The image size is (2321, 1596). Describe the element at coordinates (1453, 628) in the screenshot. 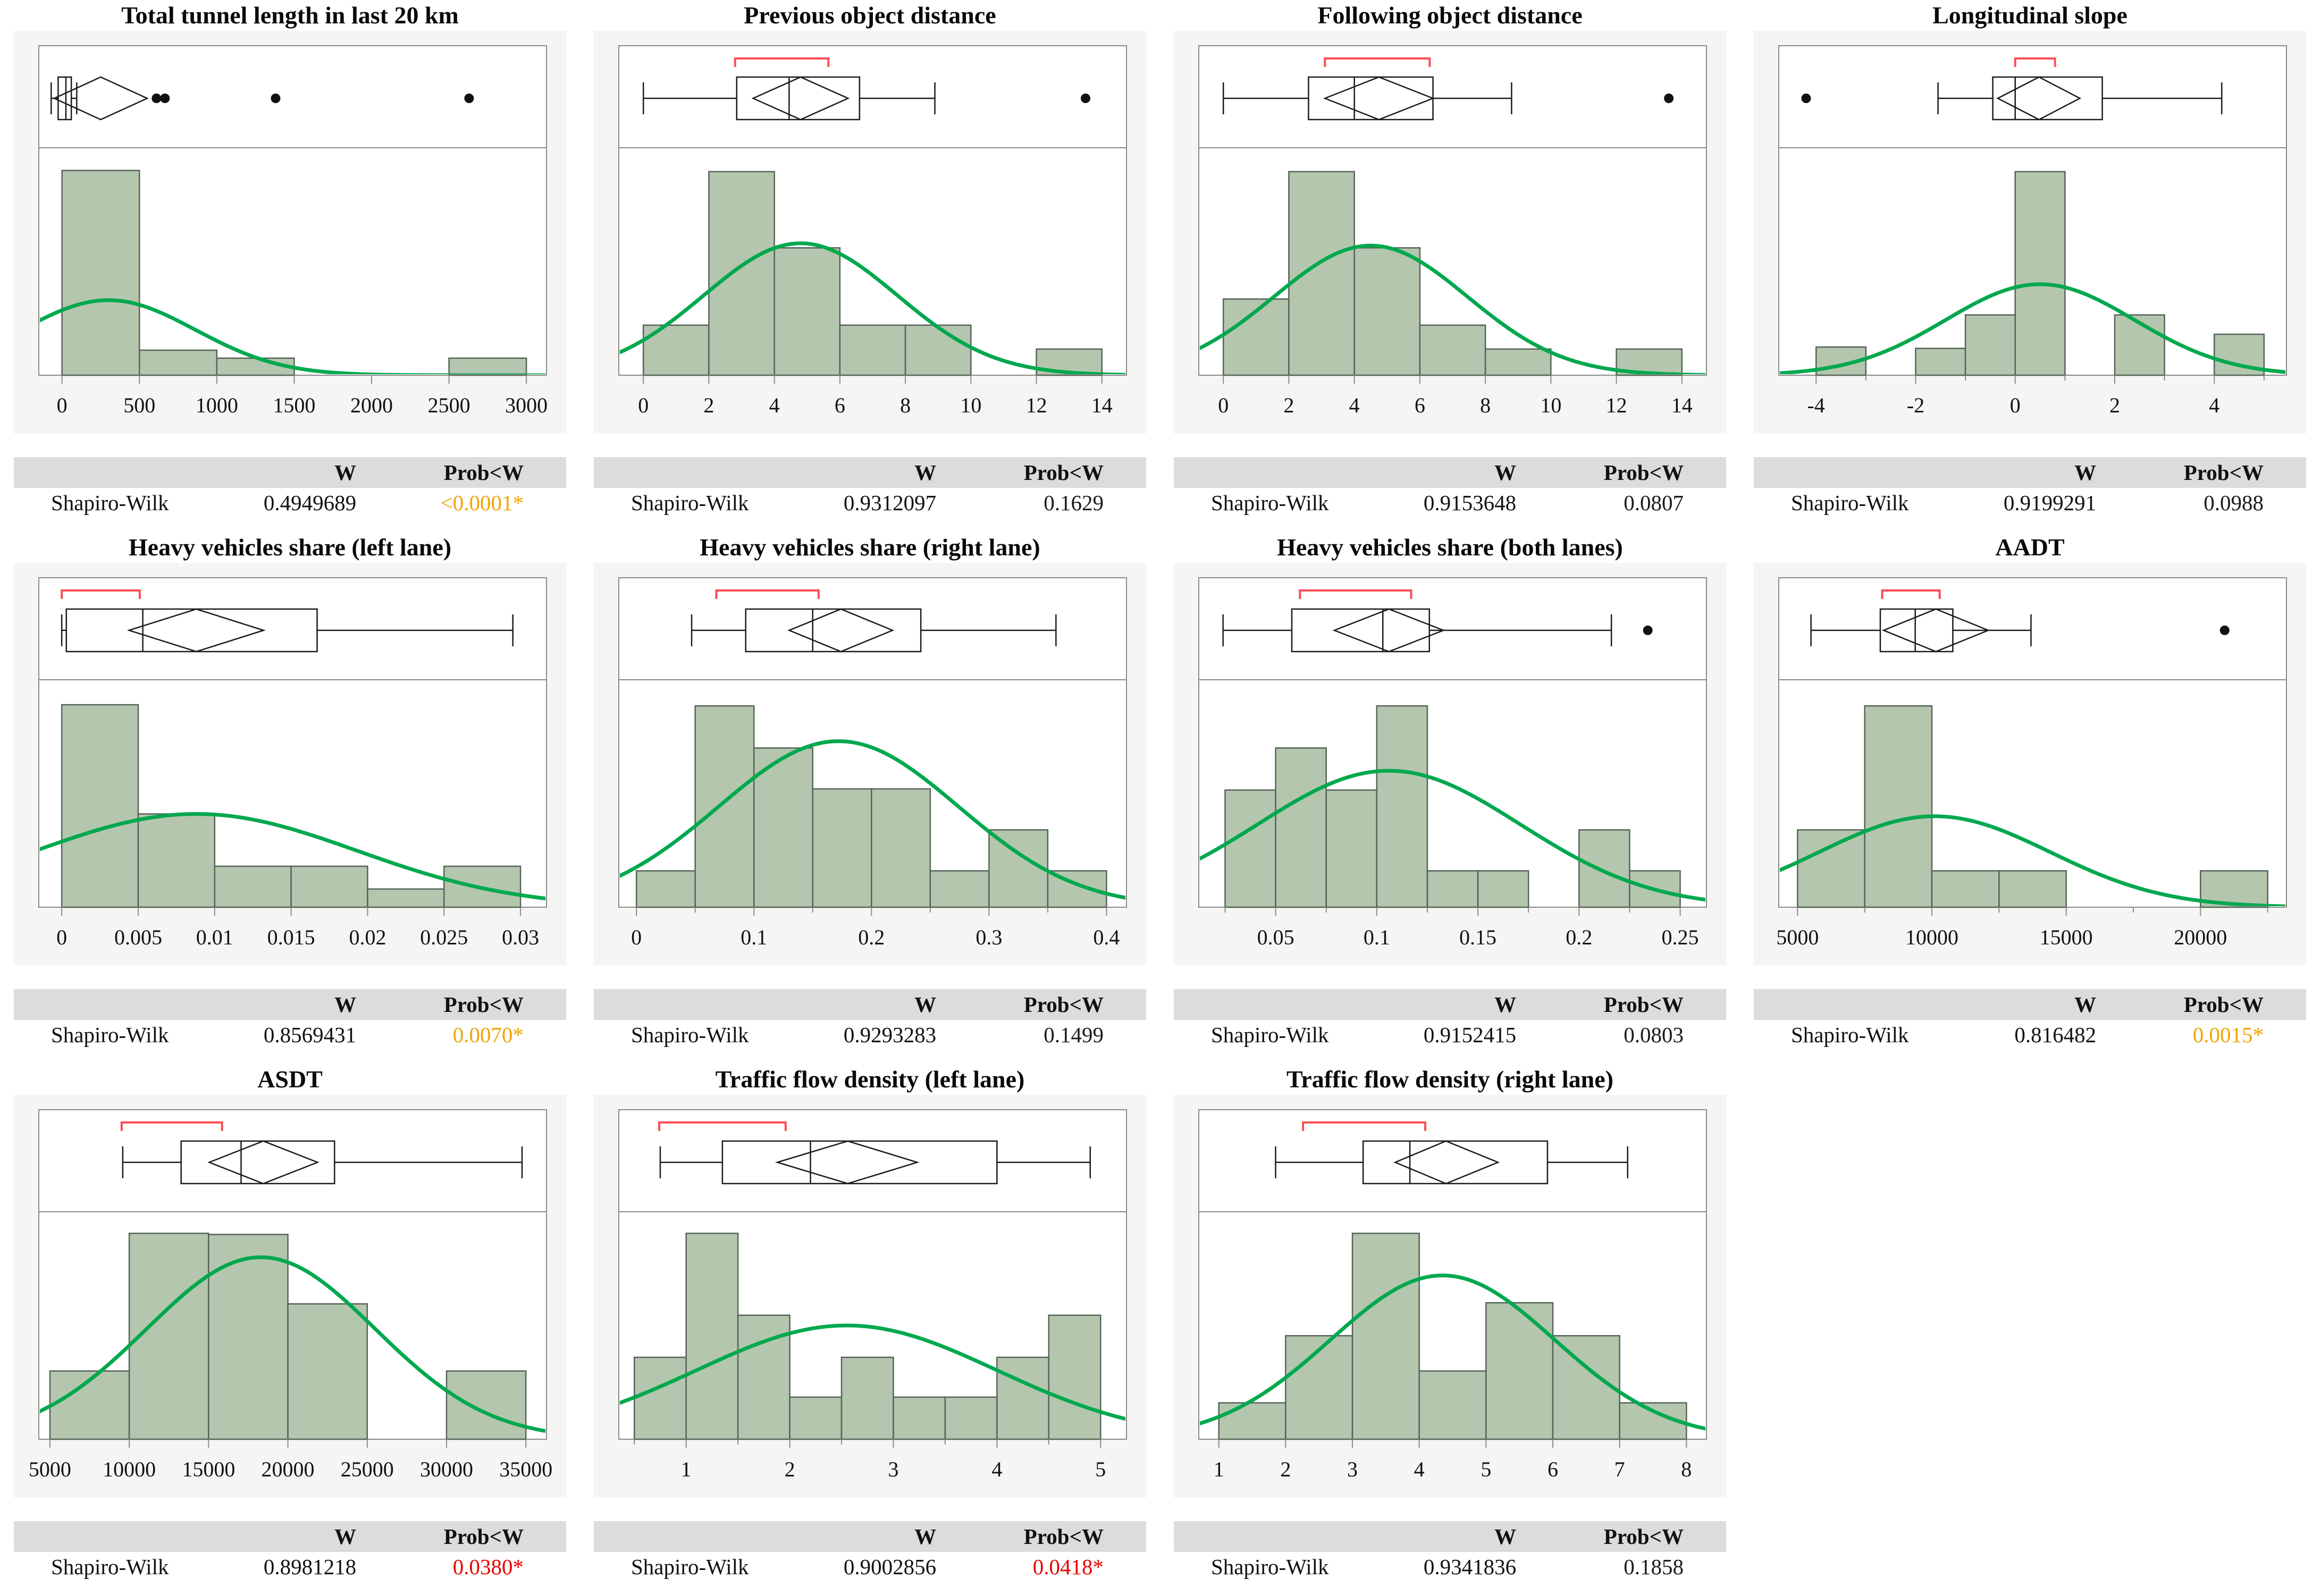

I see `boxplot-strip-frame` at that location.